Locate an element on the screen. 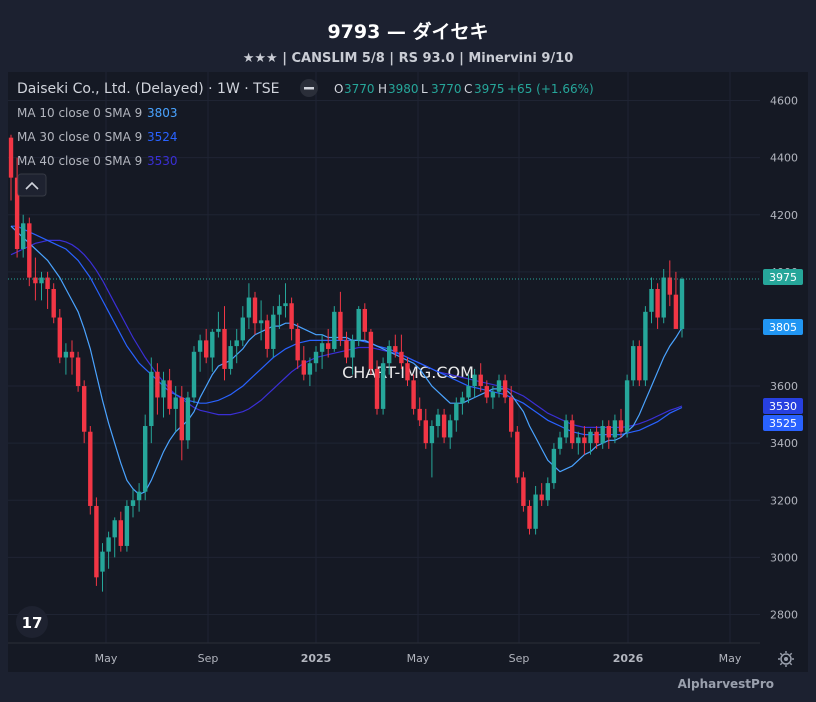  price-tag-label: 3975 is located at coordinates (783, 277).